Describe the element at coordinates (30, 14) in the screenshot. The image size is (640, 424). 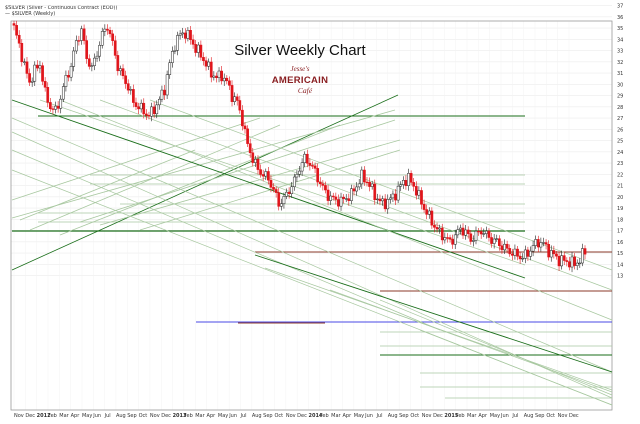
I see `symbol-subheader: — $SILVER (Weekly)` at that location.